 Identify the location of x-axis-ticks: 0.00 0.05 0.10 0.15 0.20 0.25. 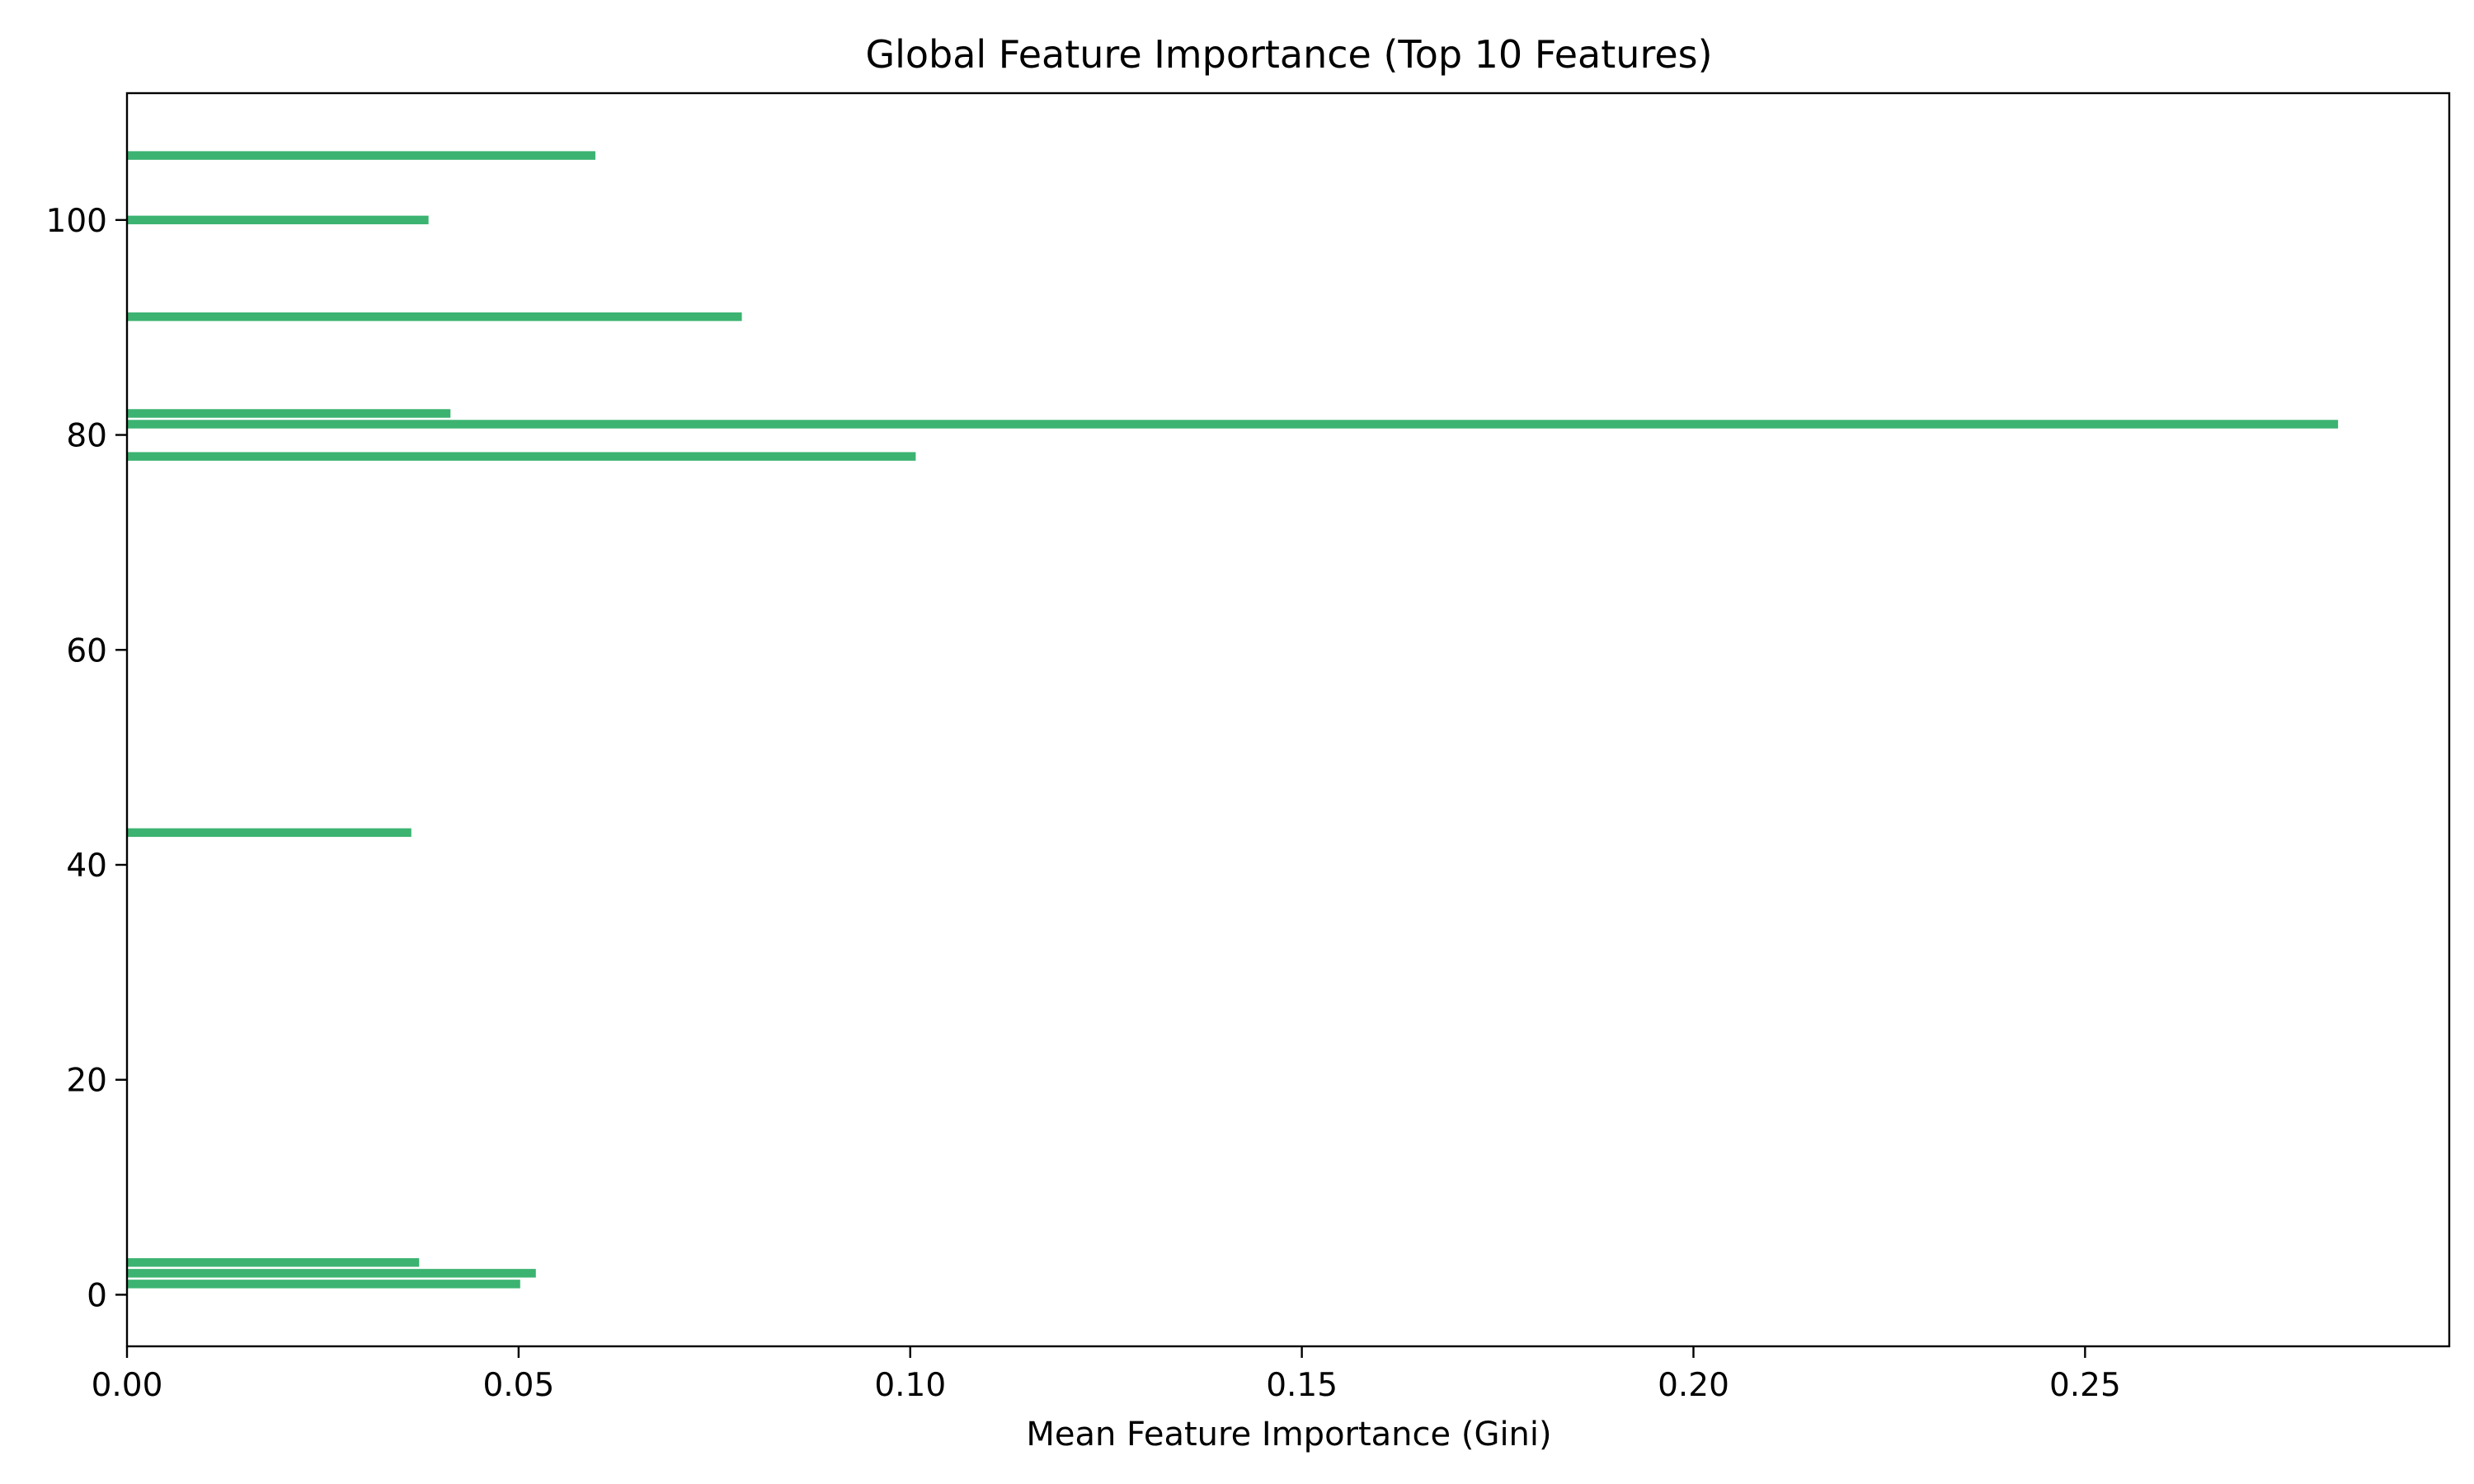
(1106, 1375).